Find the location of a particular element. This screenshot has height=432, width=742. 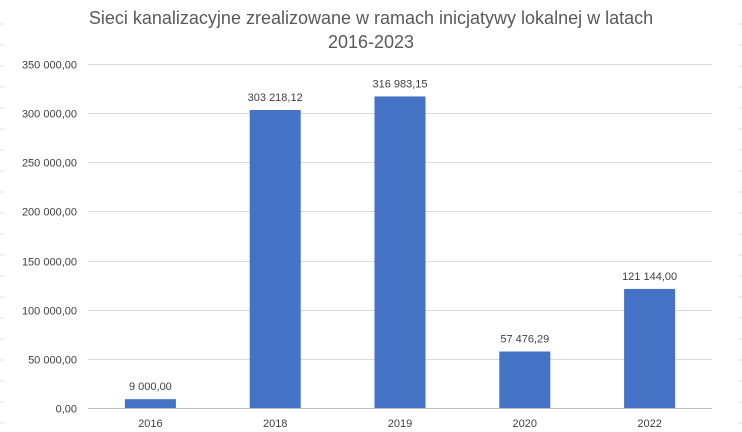

x-tick-label: 2018 is located at coordinates (275, 424).